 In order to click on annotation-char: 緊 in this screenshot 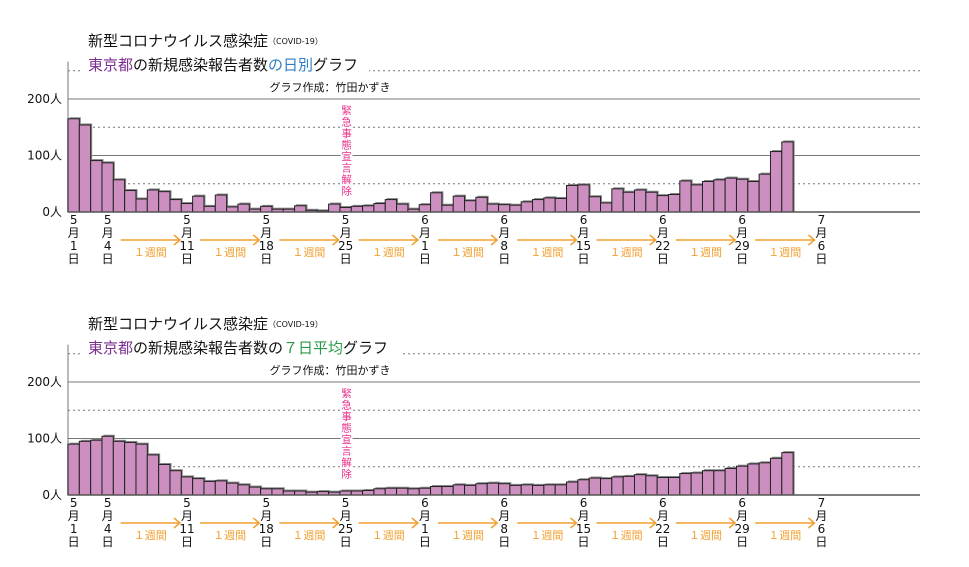, I will do `click(346, 111)`.